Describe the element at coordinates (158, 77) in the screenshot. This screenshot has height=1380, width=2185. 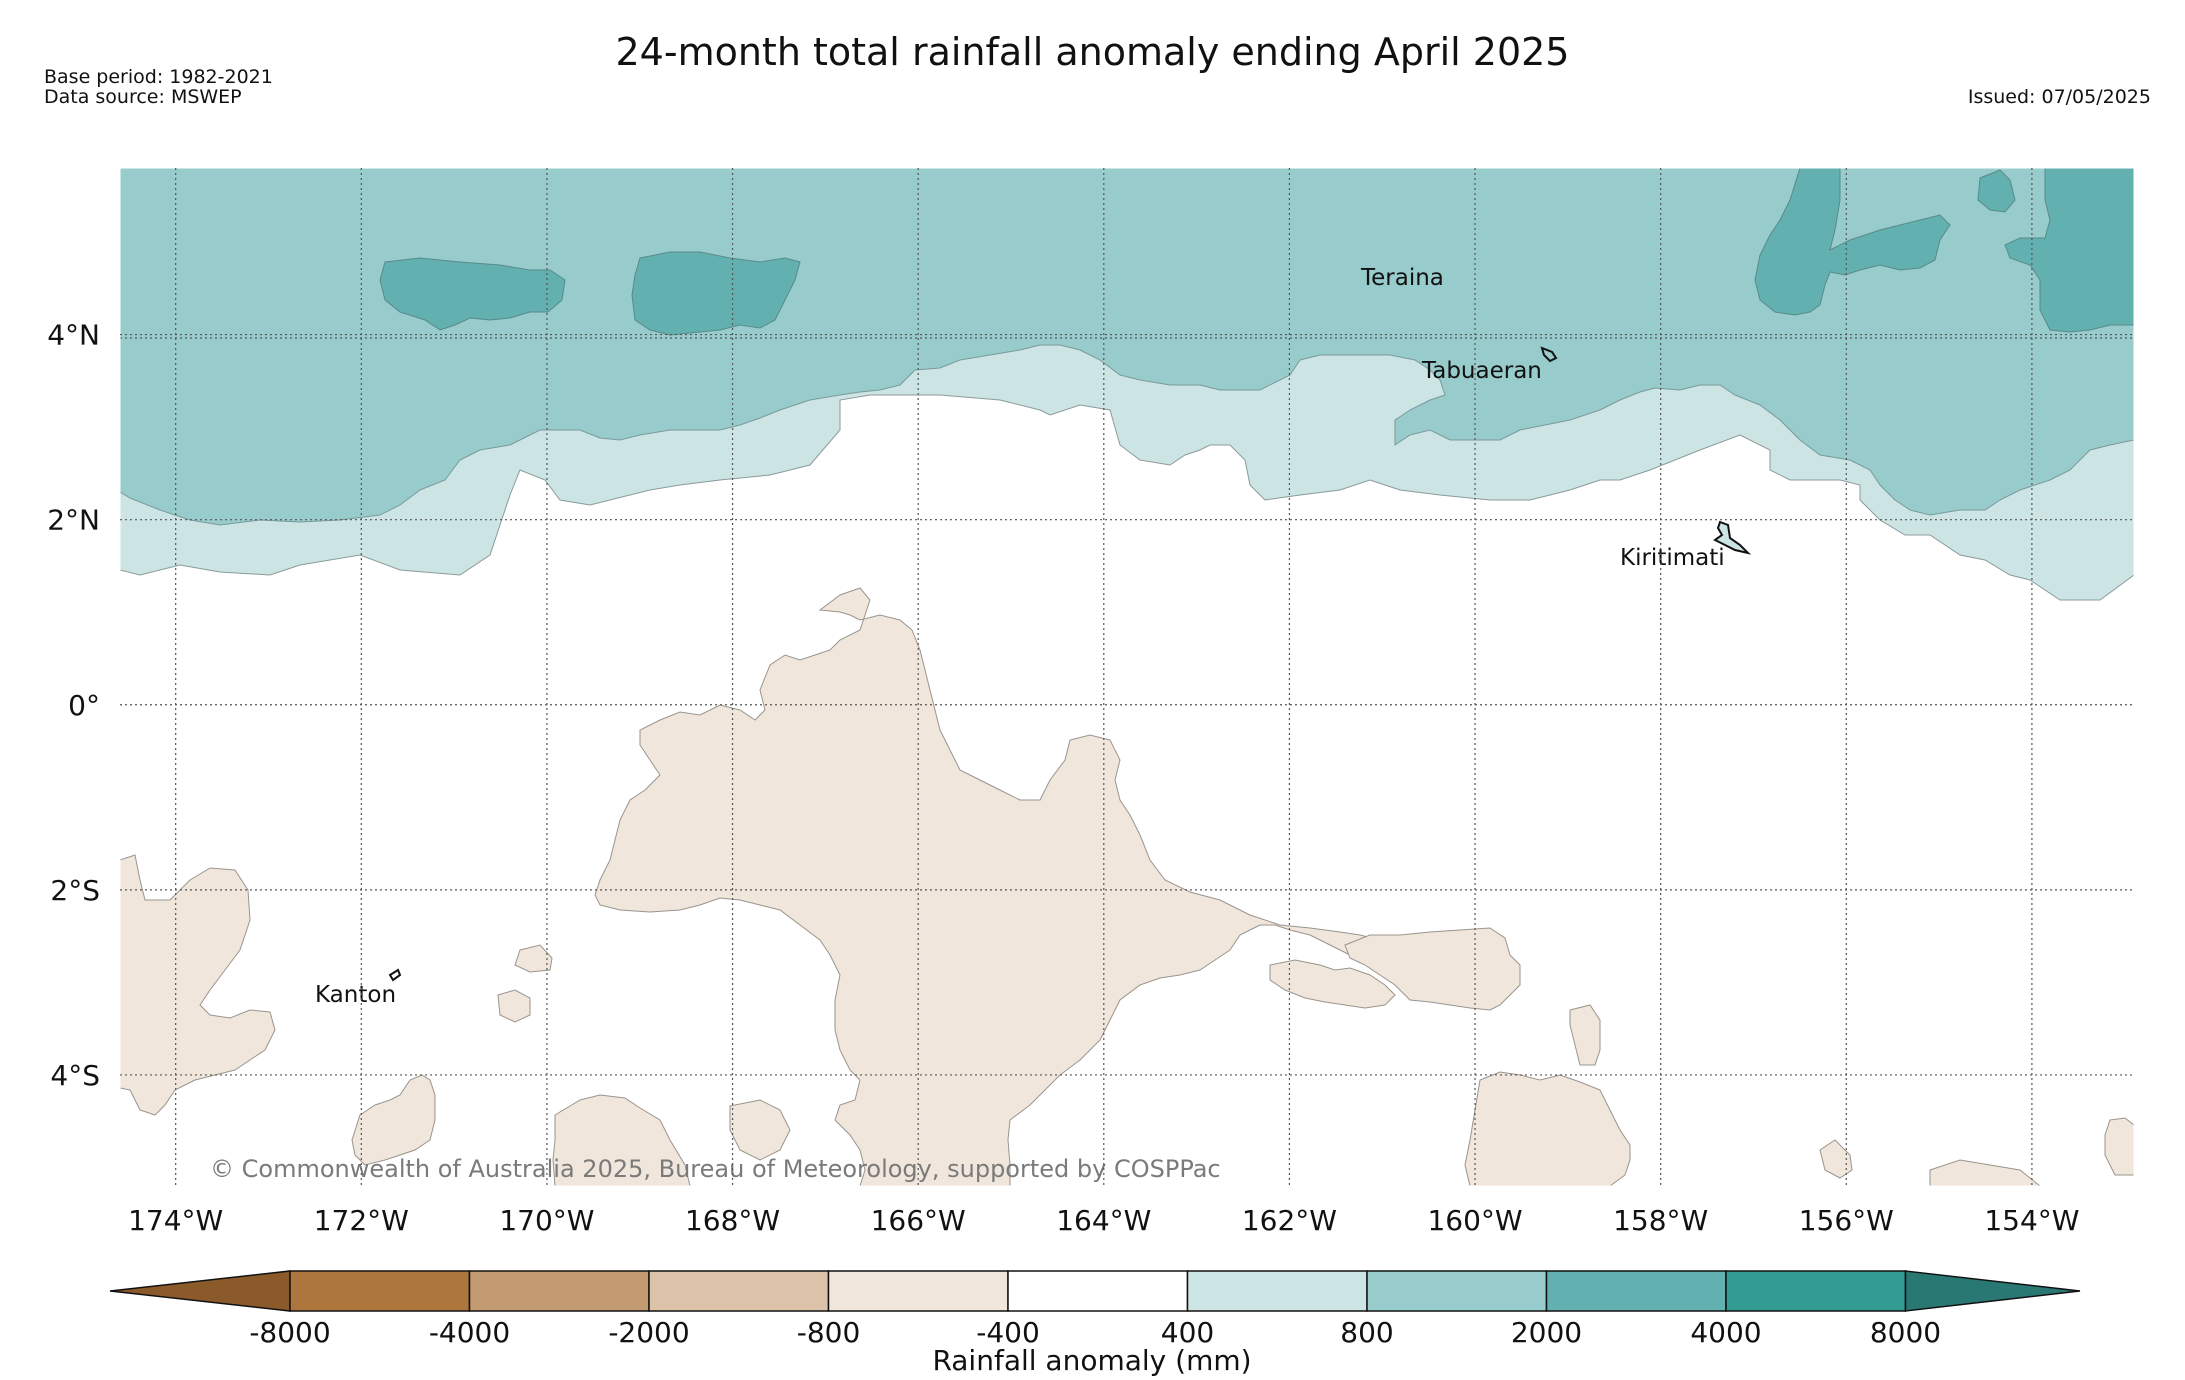
I see `base-period: Base period: 1982-2021` at that location.